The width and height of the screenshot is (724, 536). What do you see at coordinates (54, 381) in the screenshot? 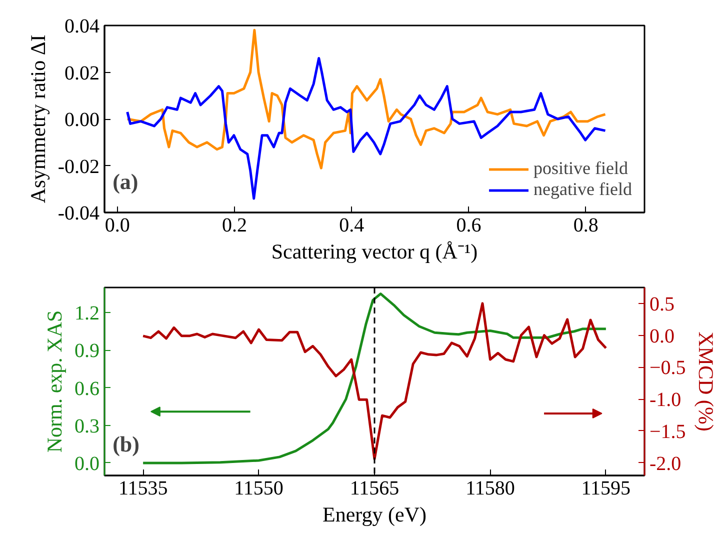
I see `y-axis-title: Norm. exp. XAS` at bounding box center [54, 381].